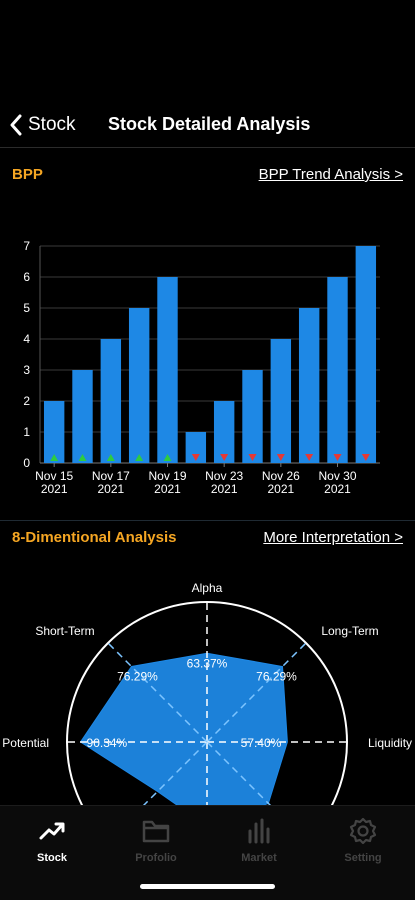 The width and height of the screenshot is (415, 900). I want to click on folder-icon, so click(156, 831).